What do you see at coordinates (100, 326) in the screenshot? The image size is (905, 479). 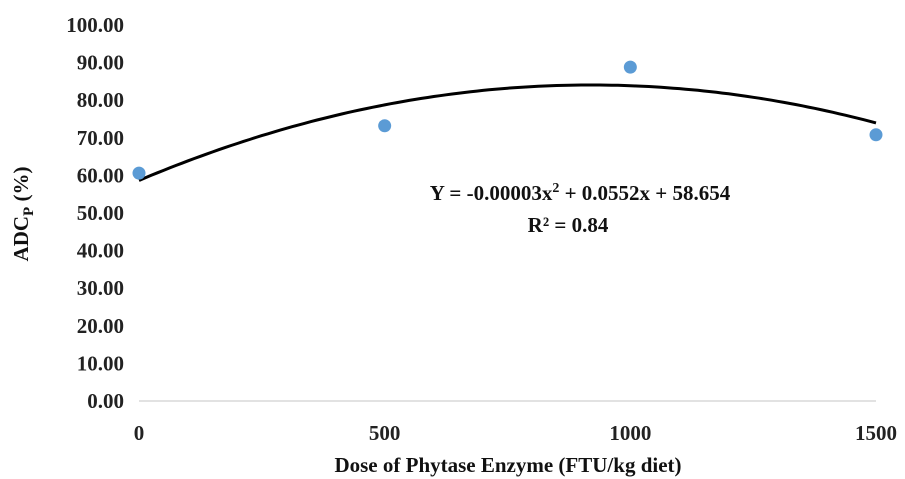 I see `y-tick-label: 20.00` at bounding box center [100, 326].